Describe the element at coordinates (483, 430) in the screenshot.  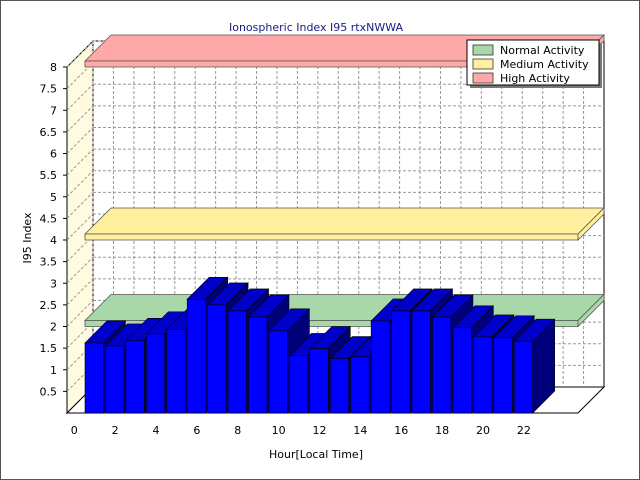
I see `x-tick-label: 20` at that location.